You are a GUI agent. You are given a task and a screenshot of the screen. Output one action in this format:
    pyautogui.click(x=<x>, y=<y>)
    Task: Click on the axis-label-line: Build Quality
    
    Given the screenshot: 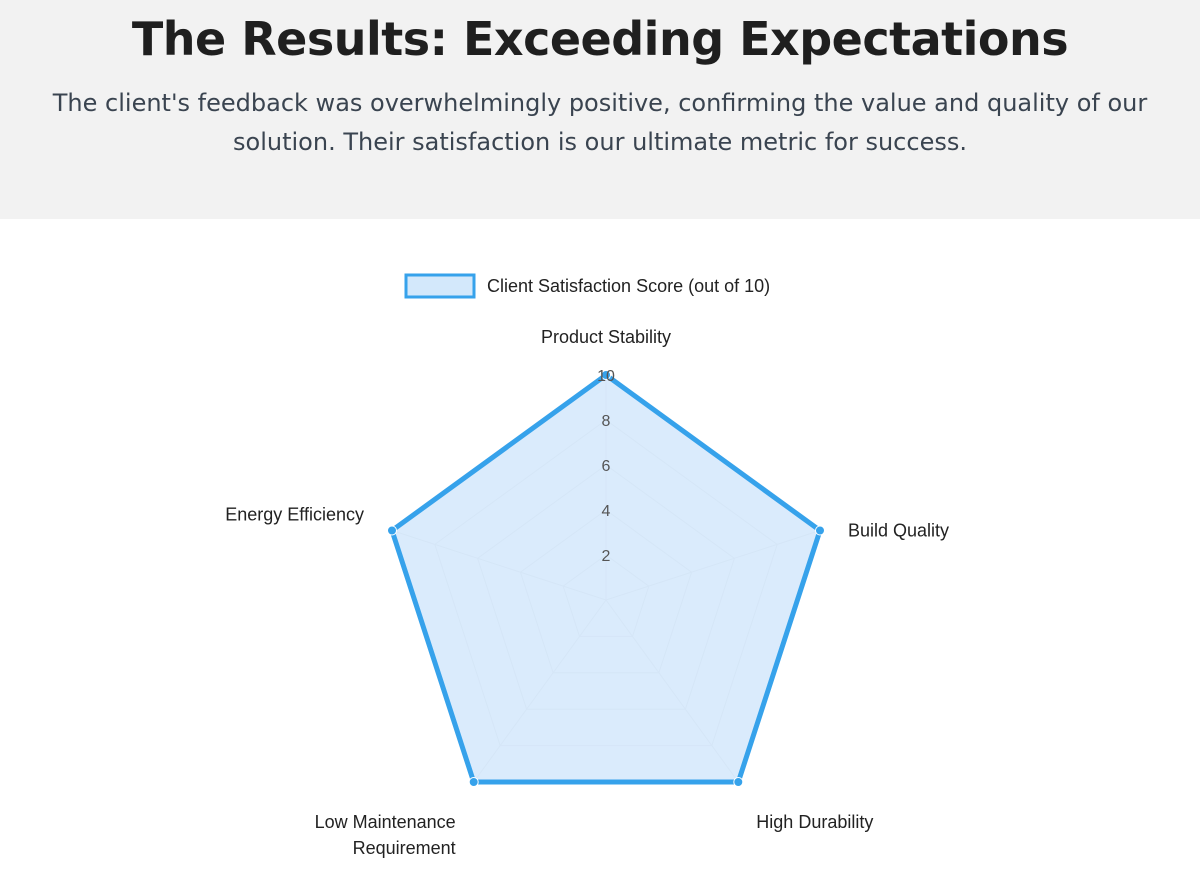 What is the action you would take?
    pyautogui.click(x=898, y=531)
    